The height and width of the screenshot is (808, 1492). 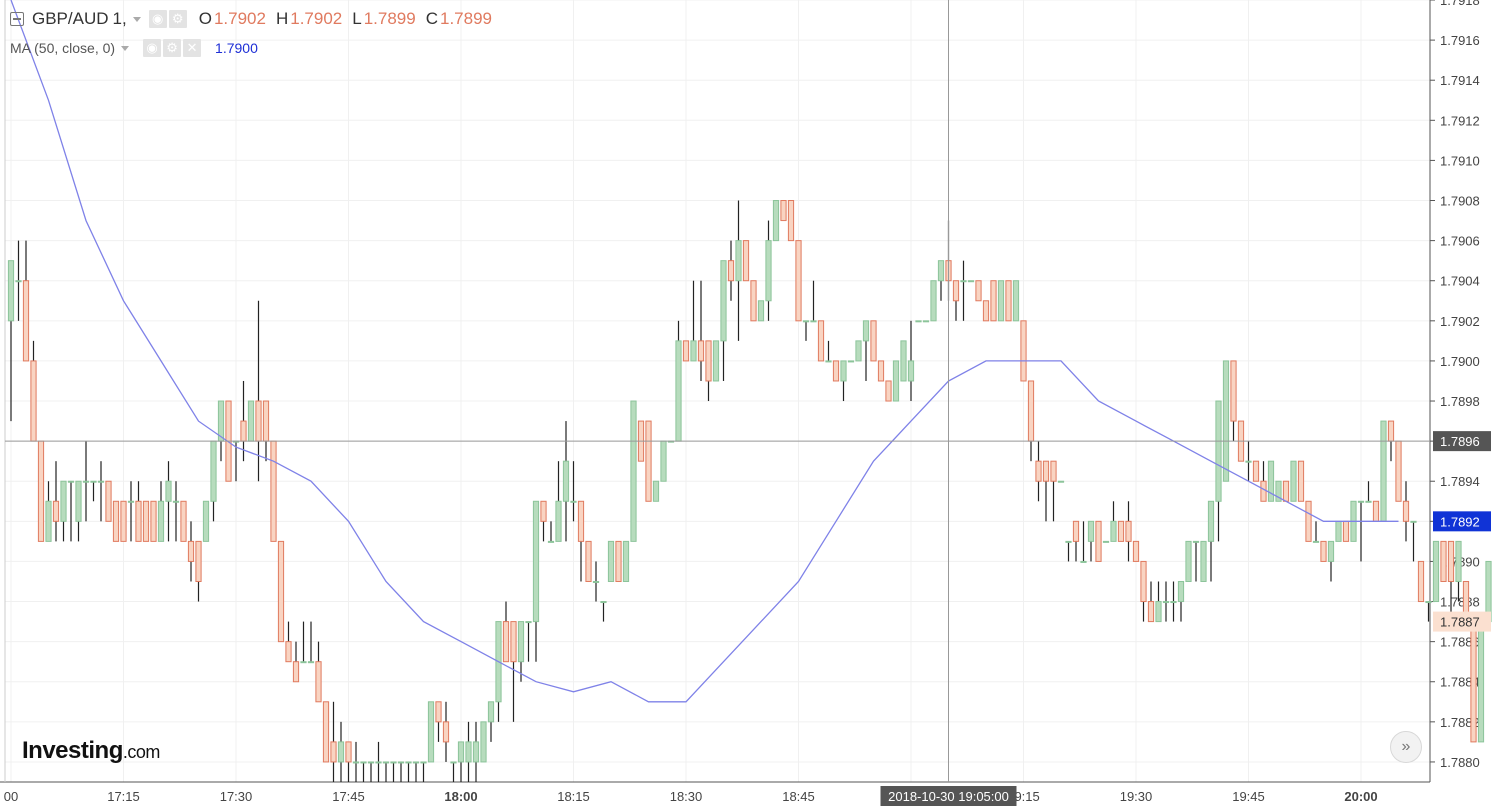 What do you see at coordinates (236, 48) in the screenshot?
I see `ma-value: 1.7900` at bounding box center [236, 48].